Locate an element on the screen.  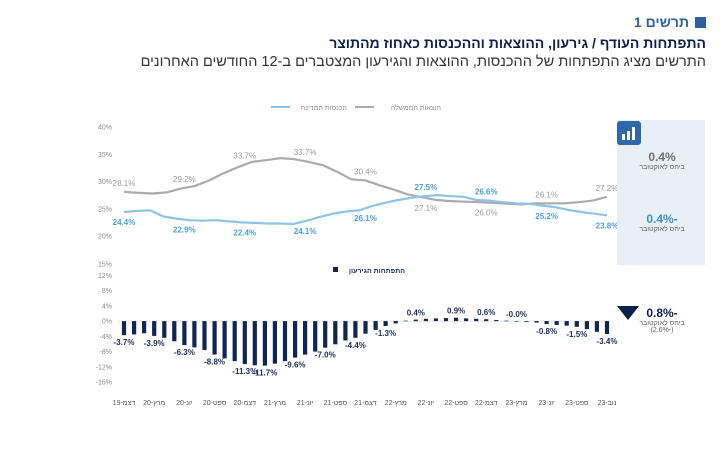
x-axis-label: יונ-22 is located at coordinates (426, 403).